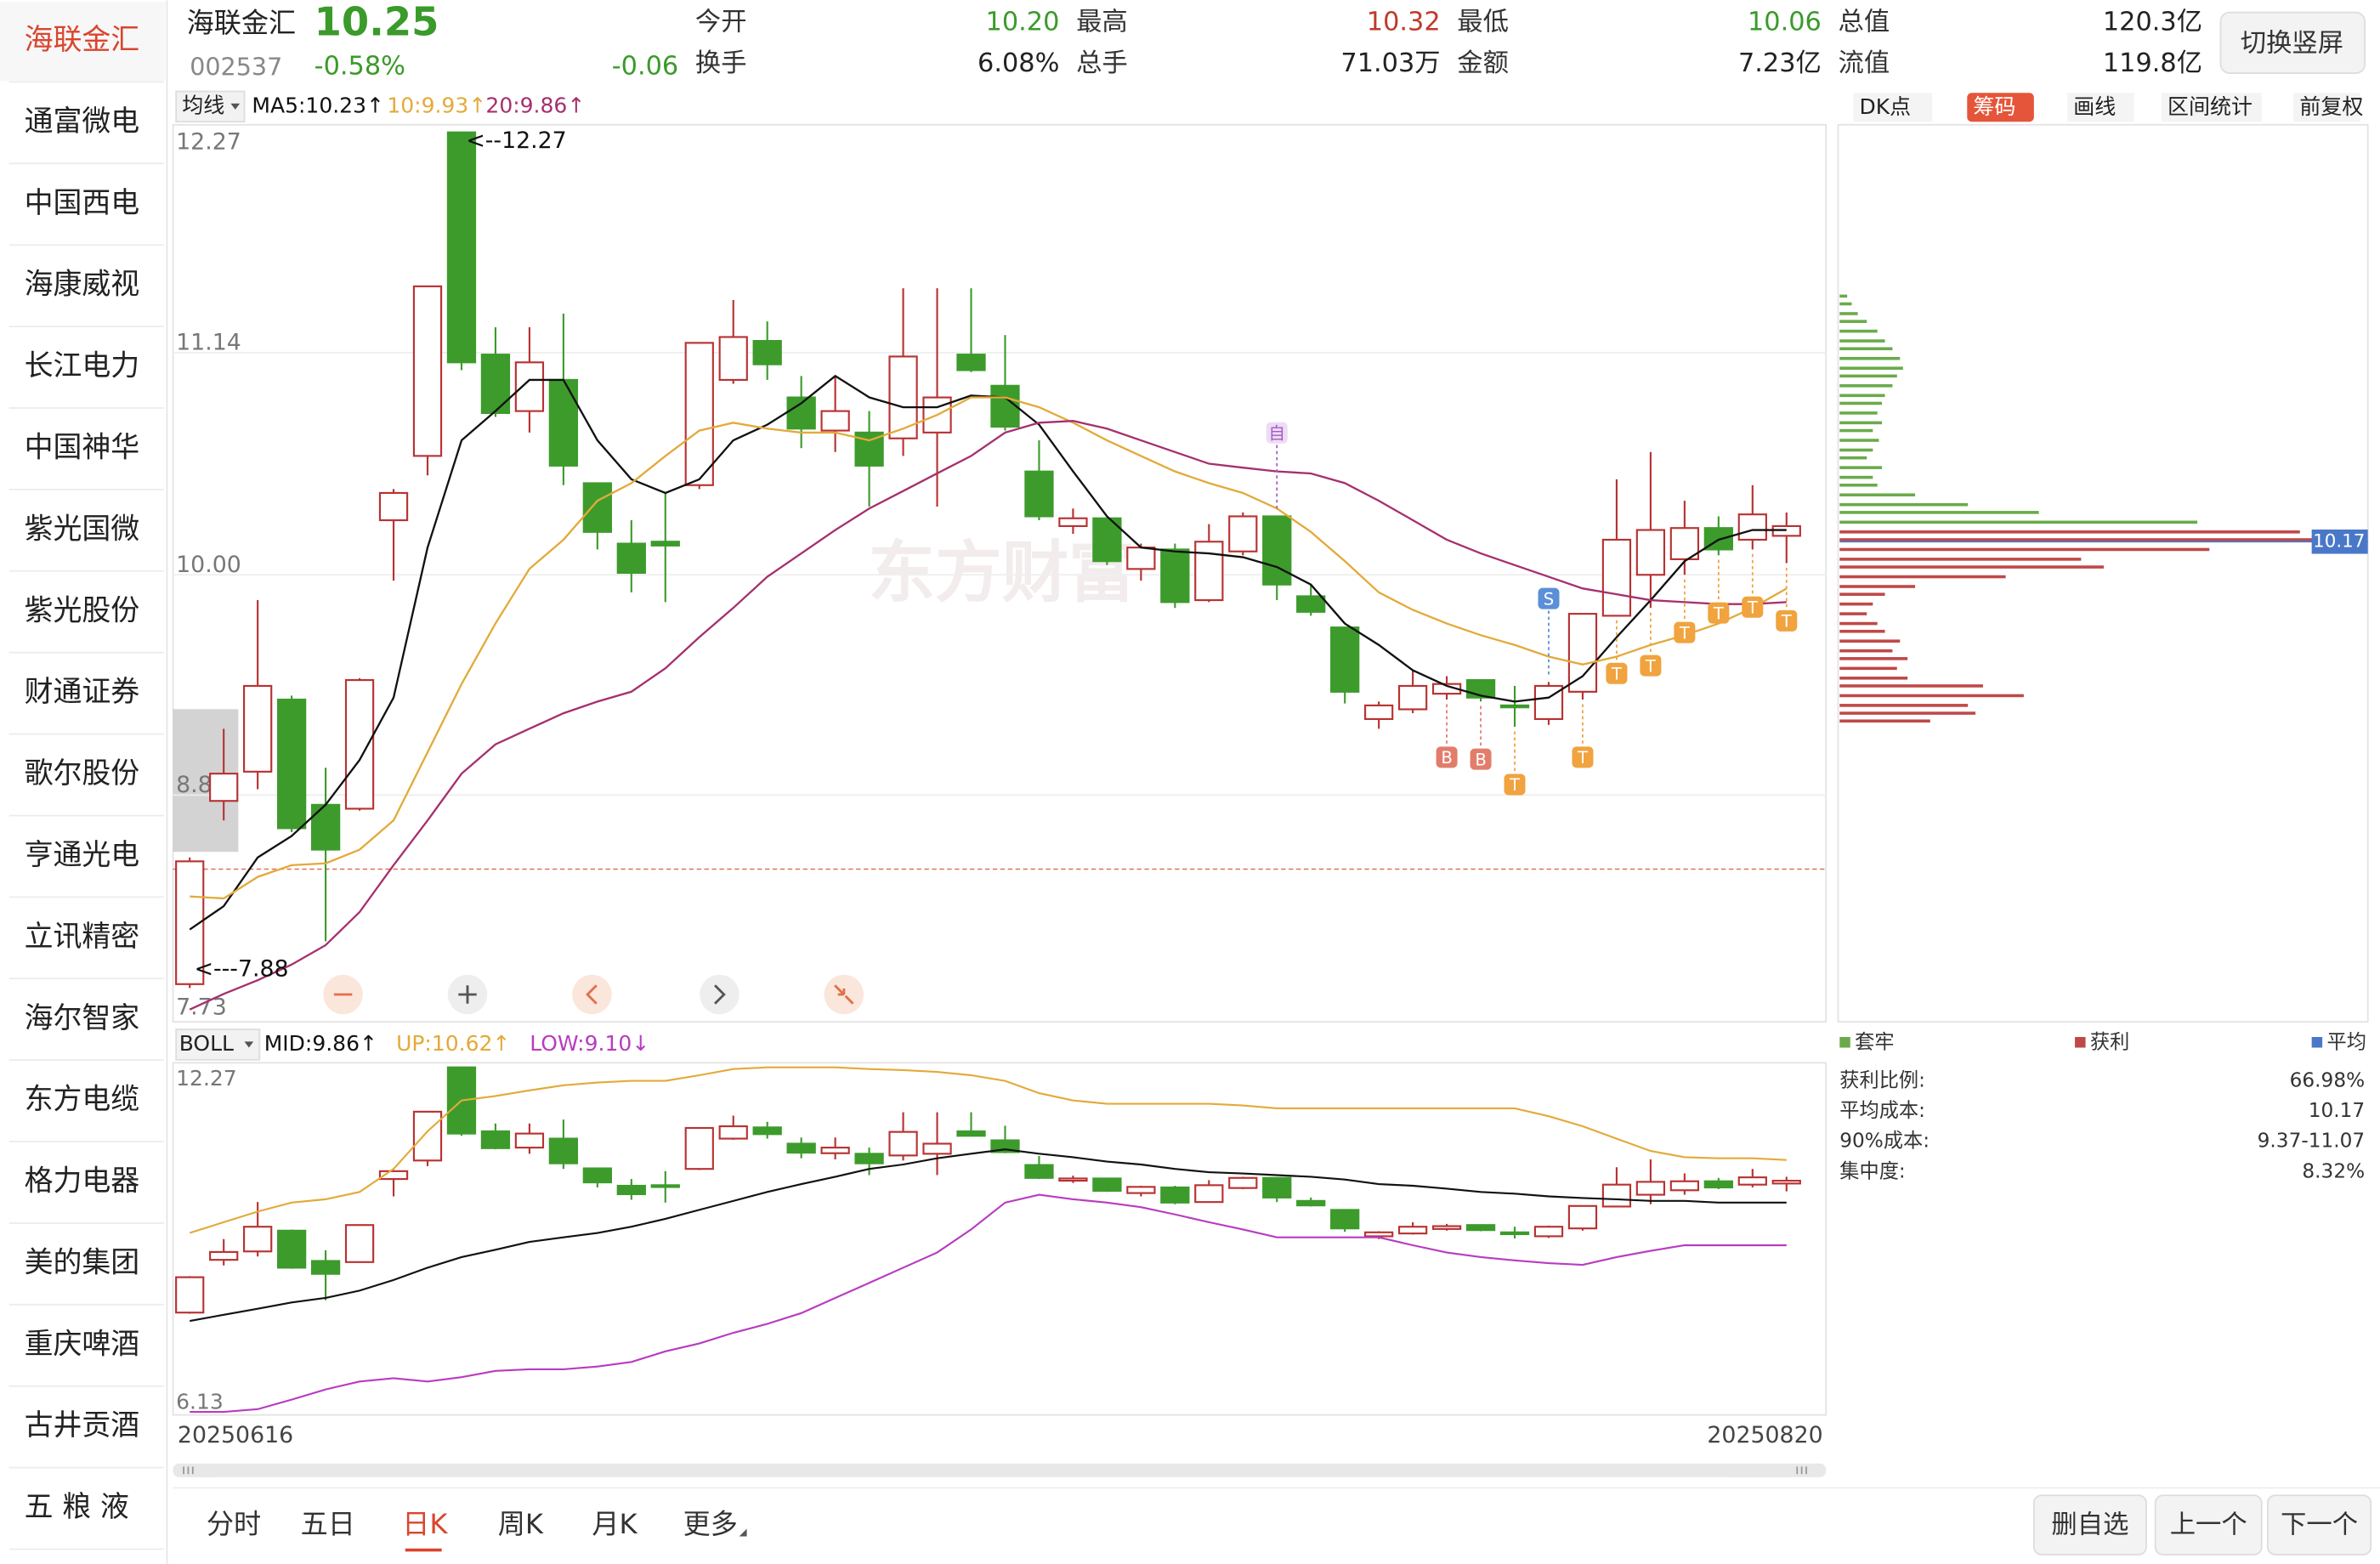 The width and height of the screenshot is (2380, 1564). I want to click on chip-legend-label: 套牢, so click(1874, 1042).